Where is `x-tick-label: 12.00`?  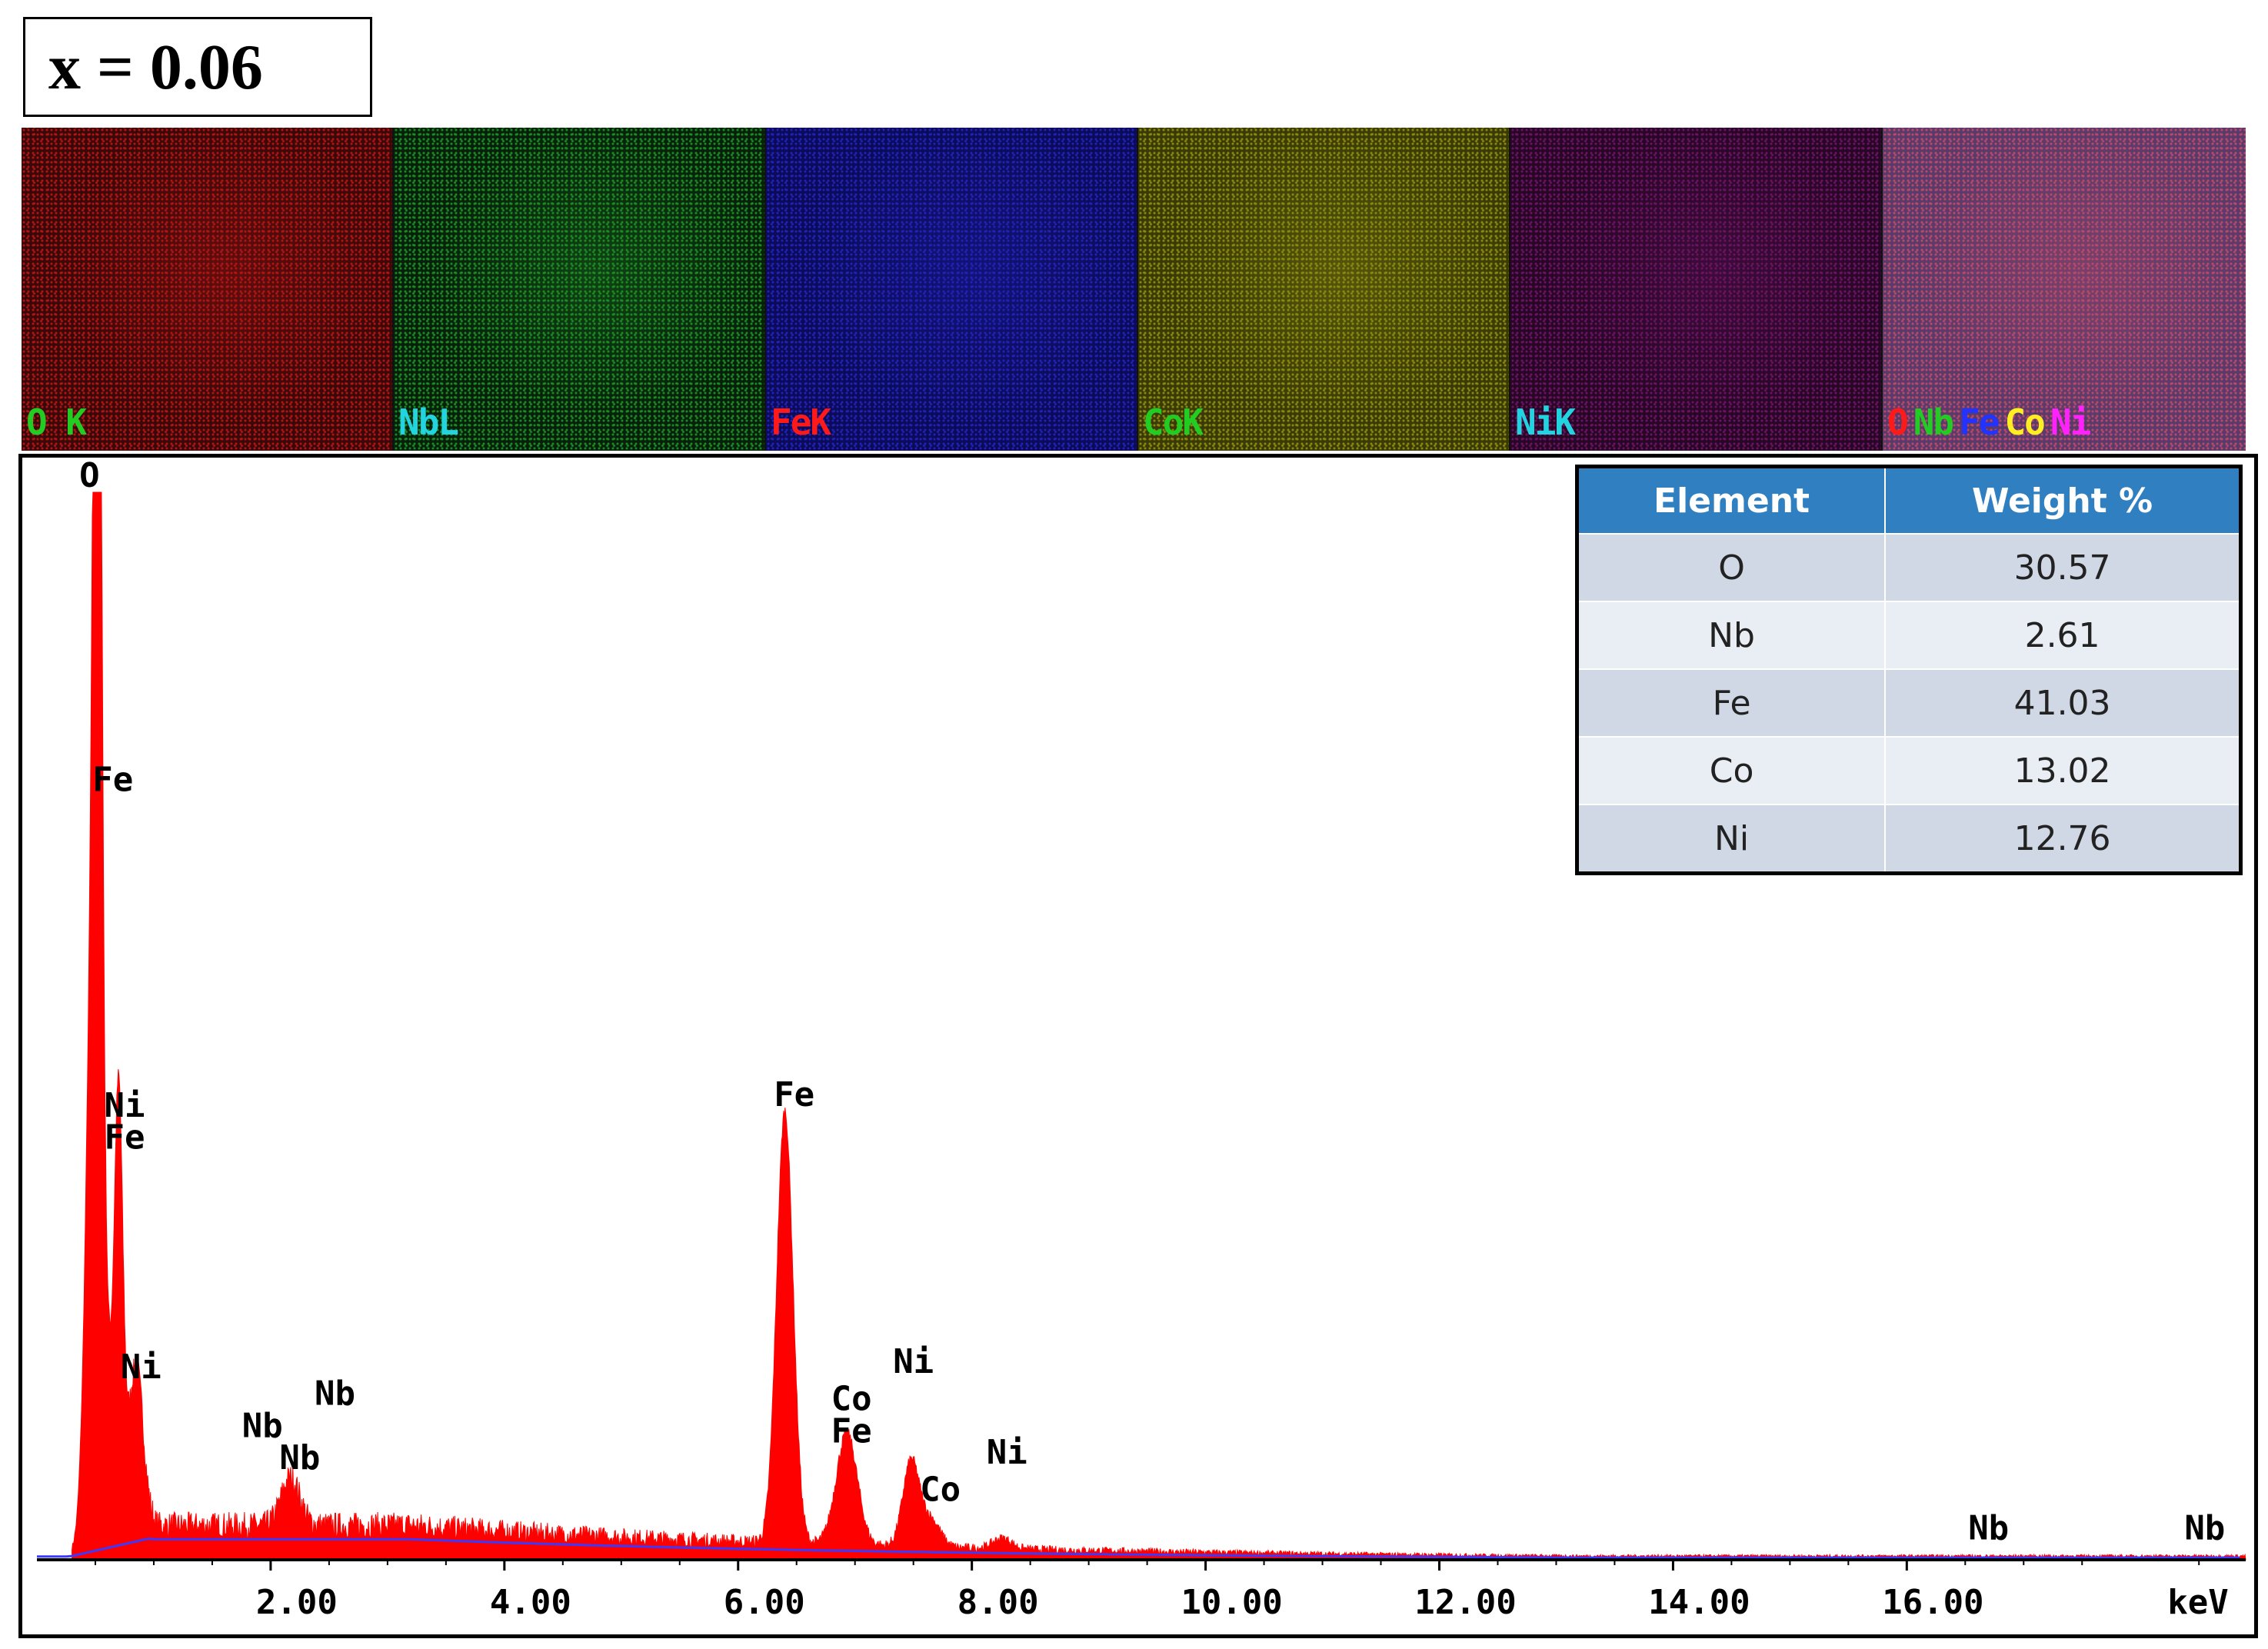
x-tick-label: 12.00 is located at coordinates (1465, 1603).